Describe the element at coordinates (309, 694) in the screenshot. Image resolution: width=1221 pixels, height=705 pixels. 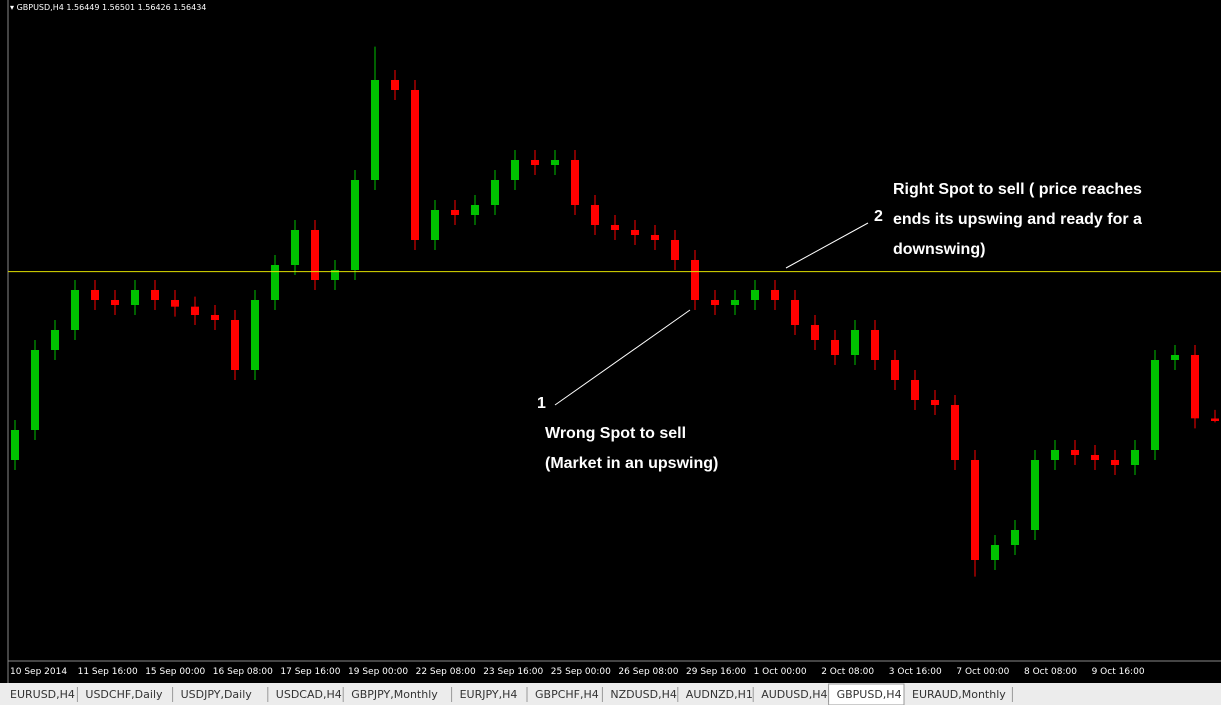
I see `tab: USDCAD,H4` at that location.